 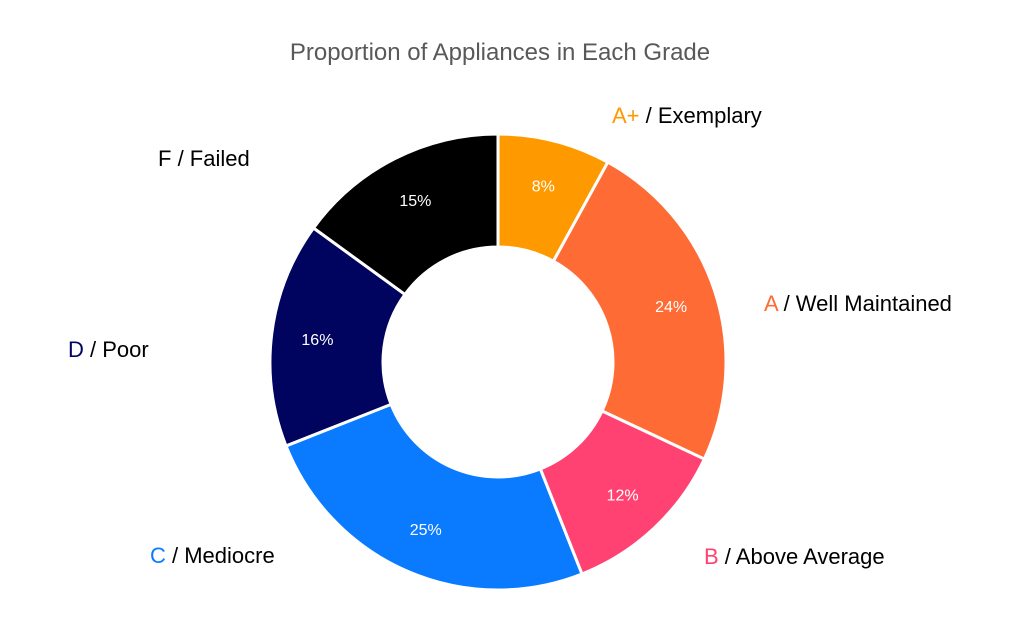 I want to click on category-description: / Above Average, so click(x=802, y=556).